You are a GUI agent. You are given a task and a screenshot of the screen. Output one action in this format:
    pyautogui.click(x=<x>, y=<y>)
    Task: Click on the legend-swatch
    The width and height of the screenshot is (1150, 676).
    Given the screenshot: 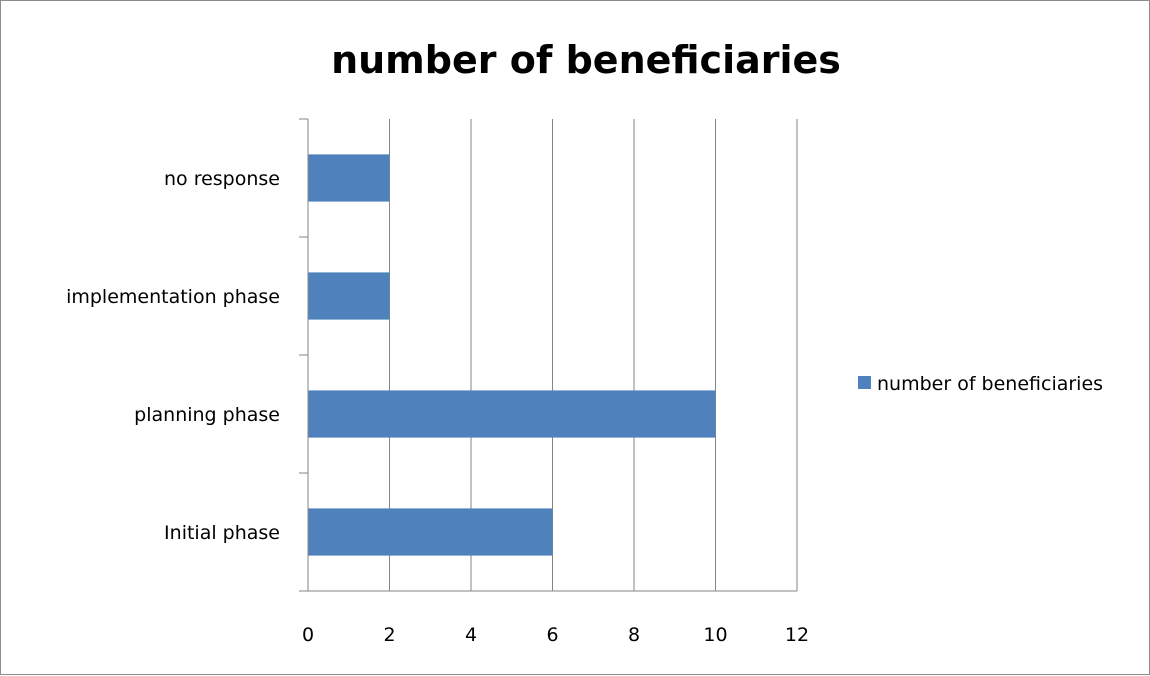 What is the action you would take?
    pyautogui.click(x=864, y=382)
    